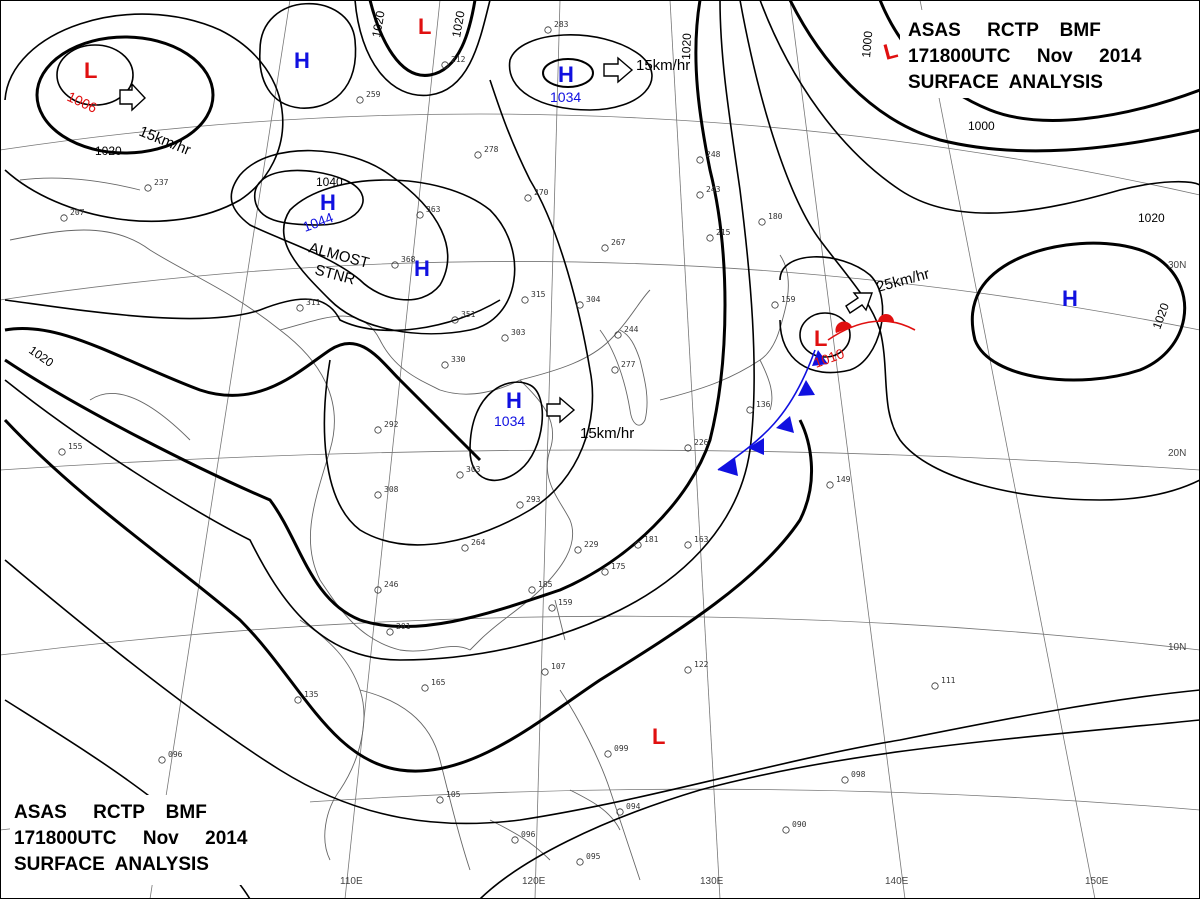 The image size is (1200, 899). What do you see at coordinates (713, 154) in the screenshot?
I see `station-pressure: 248` at bounding box center [713, 154].